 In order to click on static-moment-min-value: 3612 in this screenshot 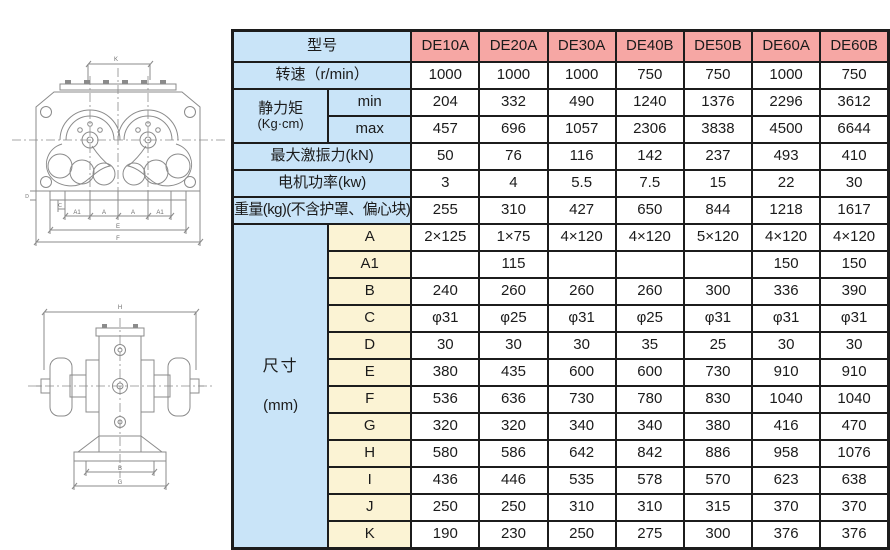, I will do `click(854, 102)`.